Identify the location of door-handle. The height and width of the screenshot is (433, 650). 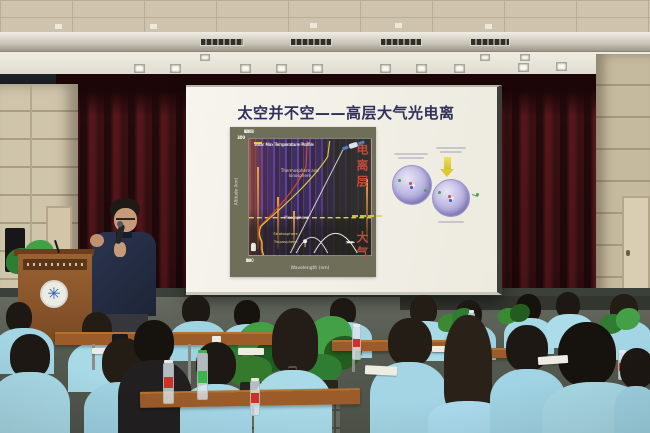
(628, 253).